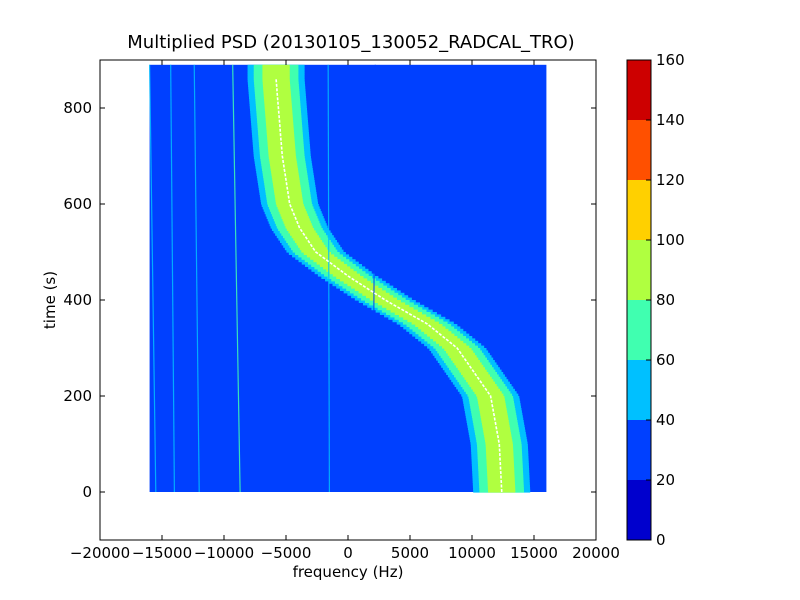 This screenshot has width=800, height=600. I want to click on x-axis-label: frequency (Hz), so click(348, 572).